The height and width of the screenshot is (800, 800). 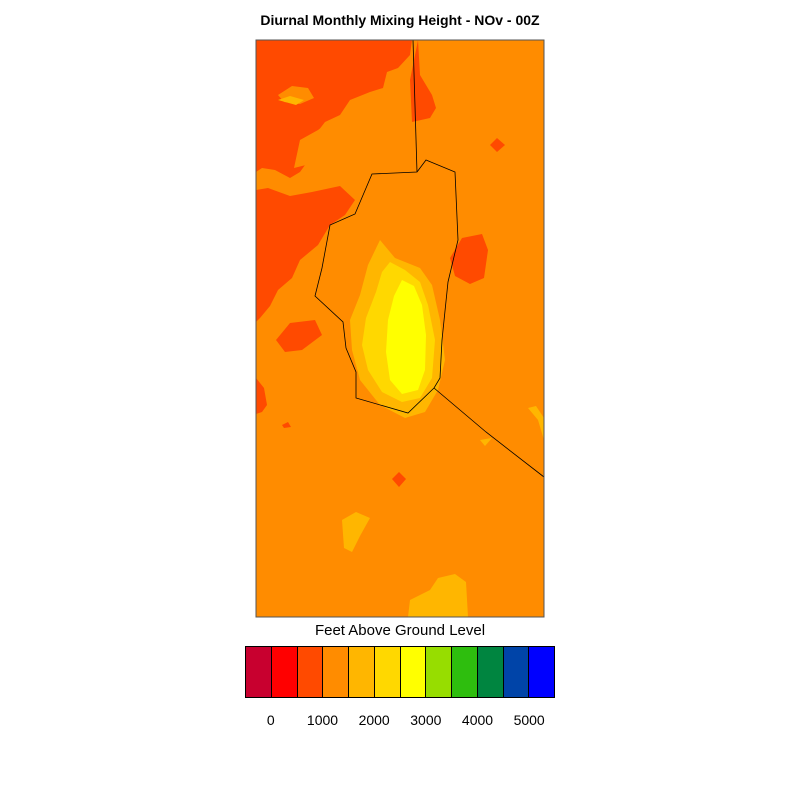 I want to click on color-legend-bar, so click(x=400, y=672).